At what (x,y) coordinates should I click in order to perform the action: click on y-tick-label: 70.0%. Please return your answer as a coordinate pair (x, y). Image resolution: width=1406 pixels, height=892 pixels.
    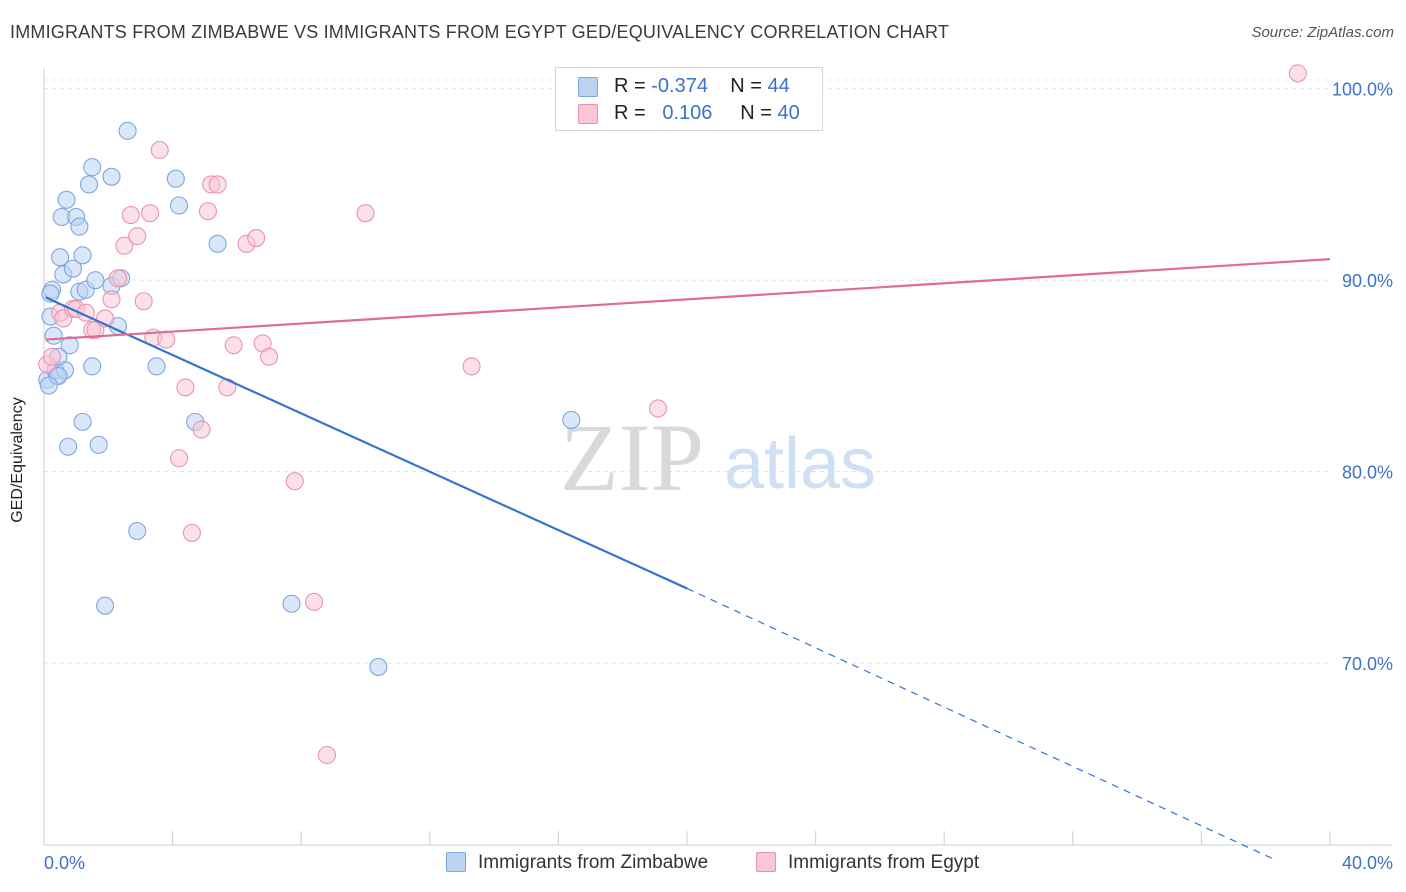
    Looking at the image, I should click on (1367, 664).